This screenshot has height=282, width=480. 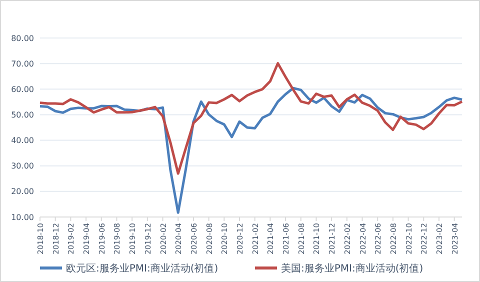 What do you see at coordinates (22, 191) in the screenshot?
I see `y-tick-label: 20.00` at bounding box center [22, 191].